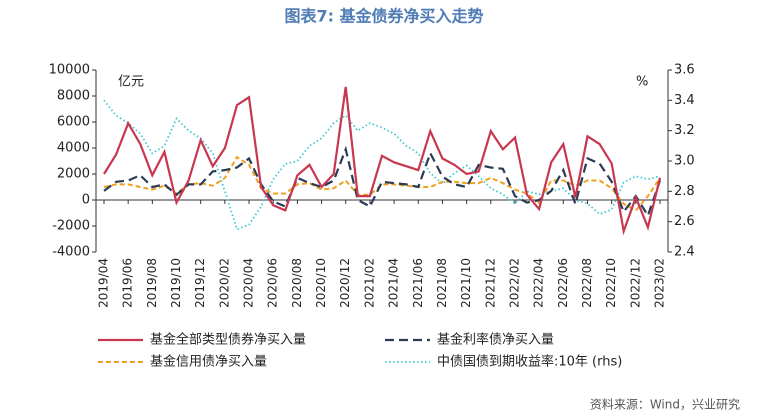  Describe the element at coordinates (73, 96) in the screenshot. I see `y-tick-label: 8000` at that location.